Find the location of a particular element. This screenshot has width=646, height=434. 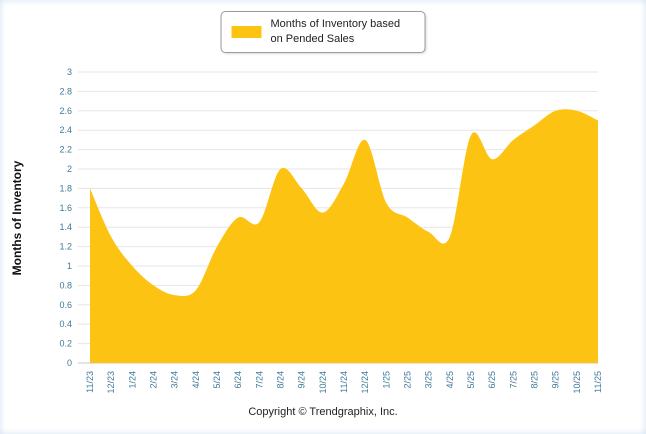

svg-text: 11/24 is located at coordinates (344, 382).